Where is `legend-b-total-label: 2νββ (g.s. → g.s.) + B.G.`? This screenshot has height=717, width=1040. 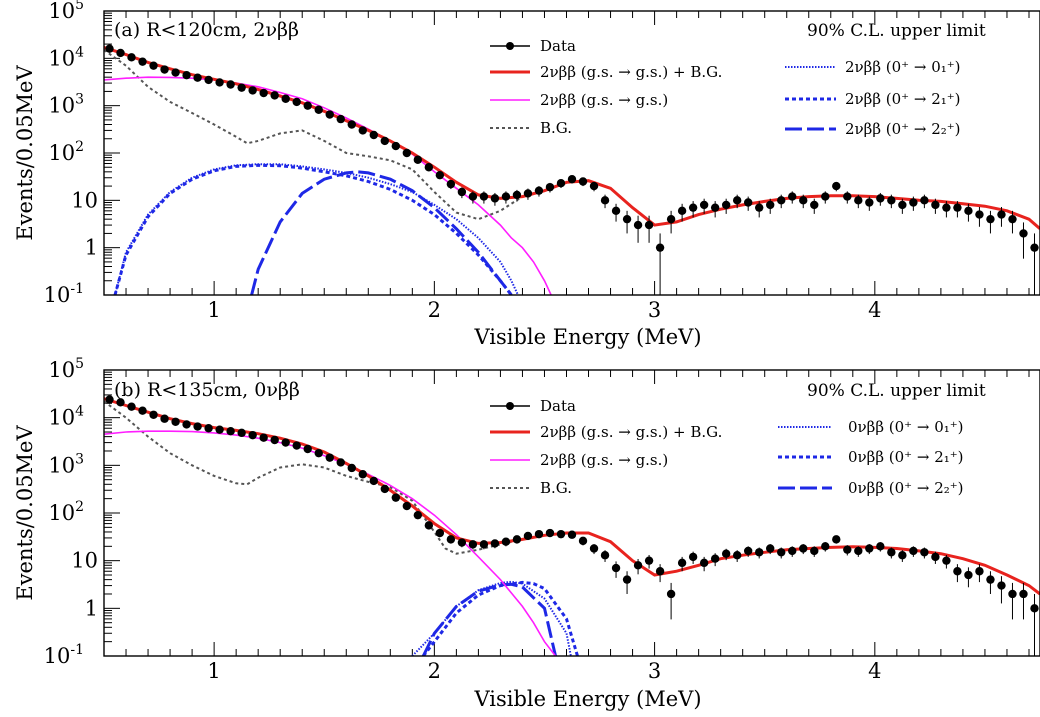 legend-b-total-label: 2νββ (g.s. → g.s.) + B.G. is located at coordinates (631, 432).